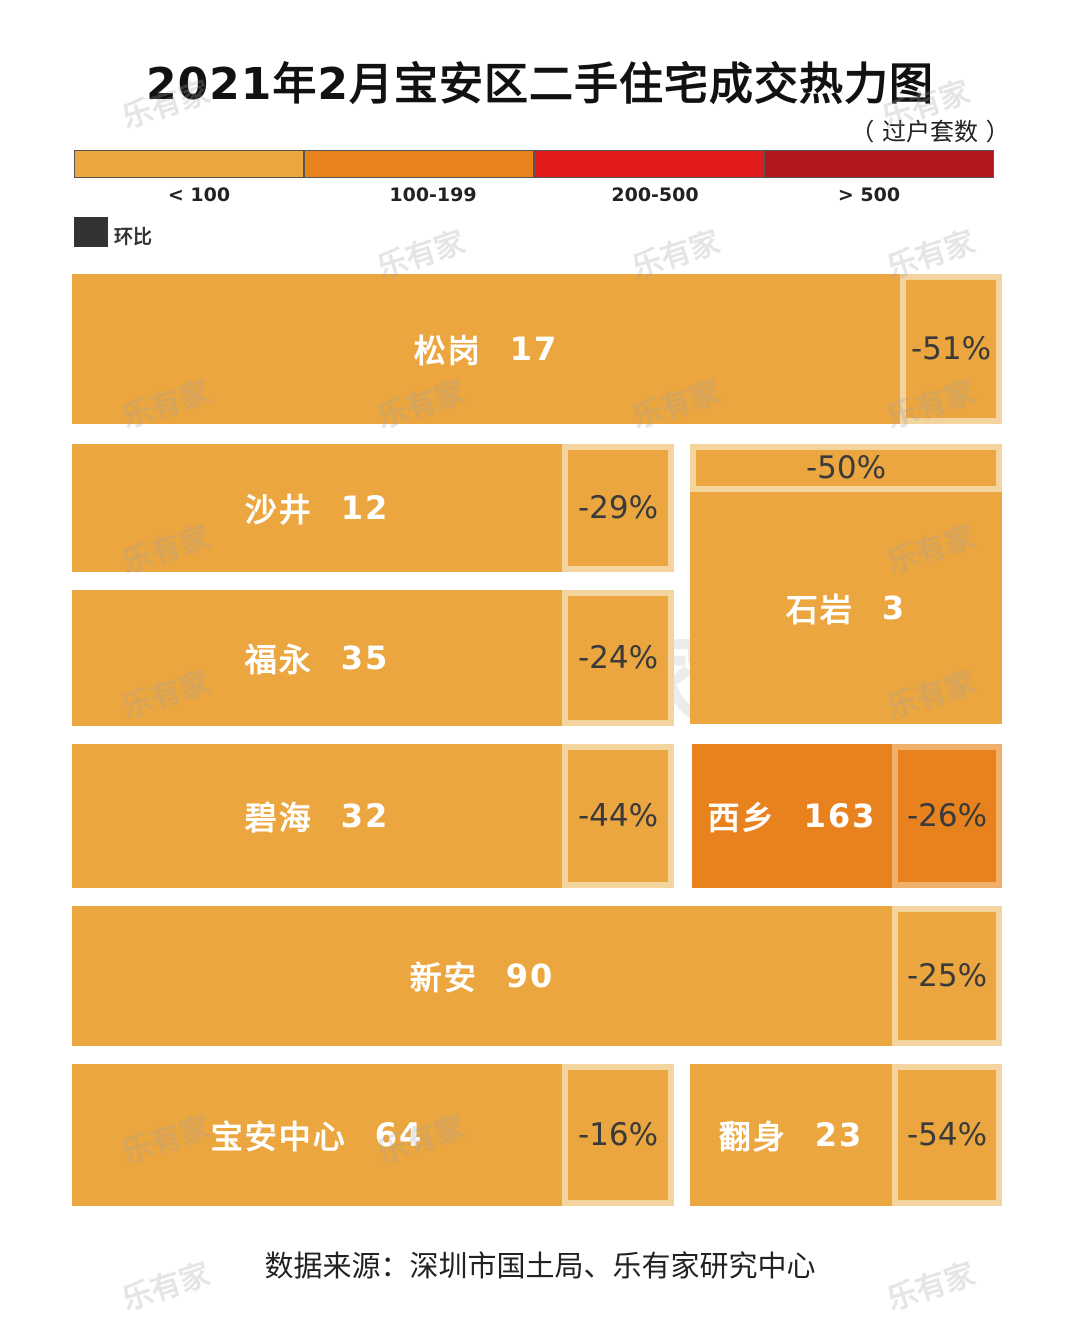 This screenshot has width=1080, height=1319. What do you see at coordinates (752, 1137) in the screenshot?
I see `tile-name: 翻身` at bounding box center [752, 1137].